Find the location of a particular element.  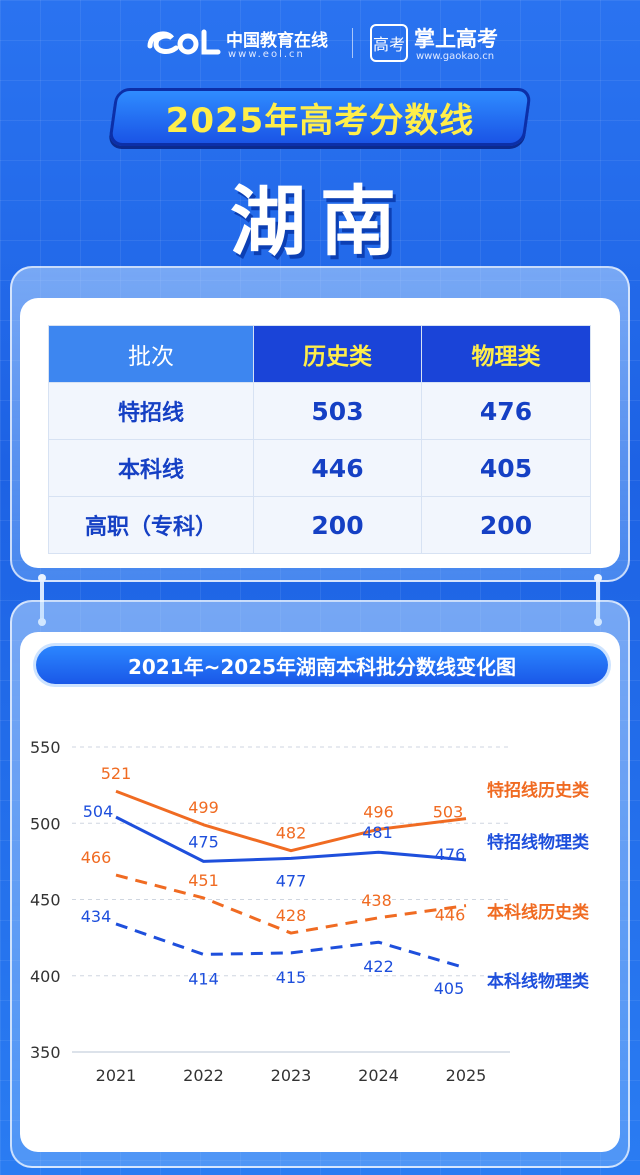

table-row: 特招线 503 476 is located at coordinates (319, 411).